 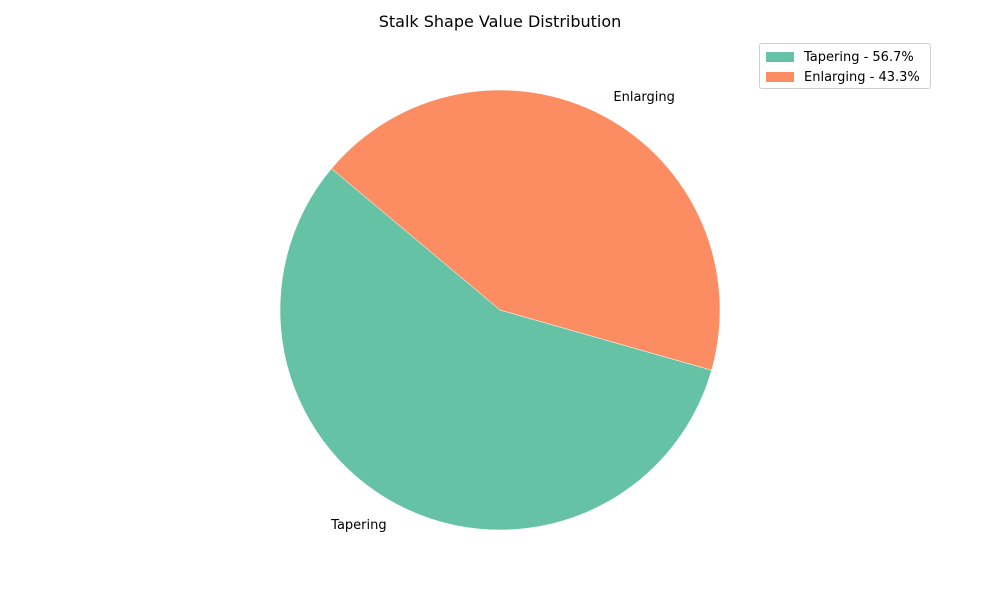 What do you see at coordinates (859, 57) in the screenshot?
I see `legend-label-tapering: Tapering - 56.7%` at bounding box center [859, 57].